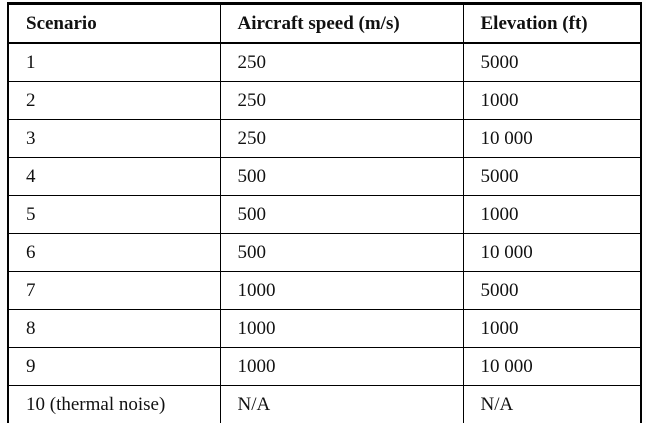 Image resolution: width=646 pixels, height=423 pixels. Describe the element at coordinates (114, 252) in the screenshot. I see `table-cell: 6` at that location.